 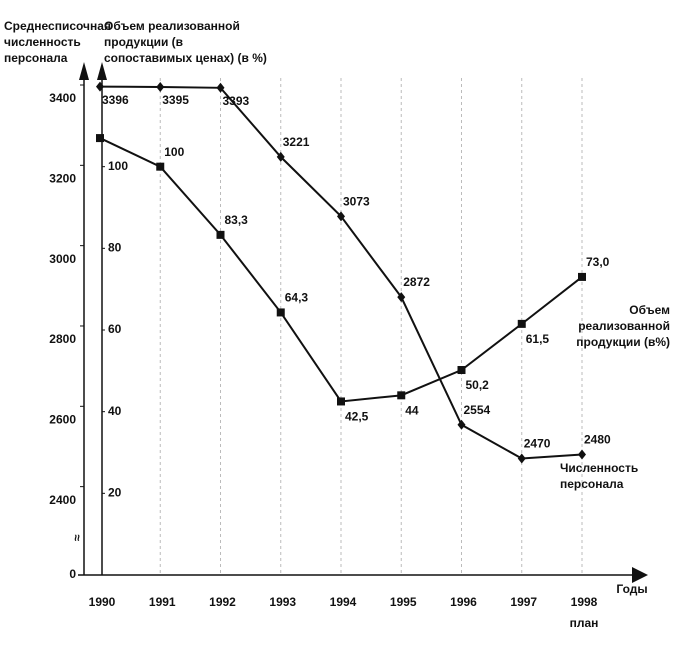 I want to click on x-note: план, so click(x=584, y=623).